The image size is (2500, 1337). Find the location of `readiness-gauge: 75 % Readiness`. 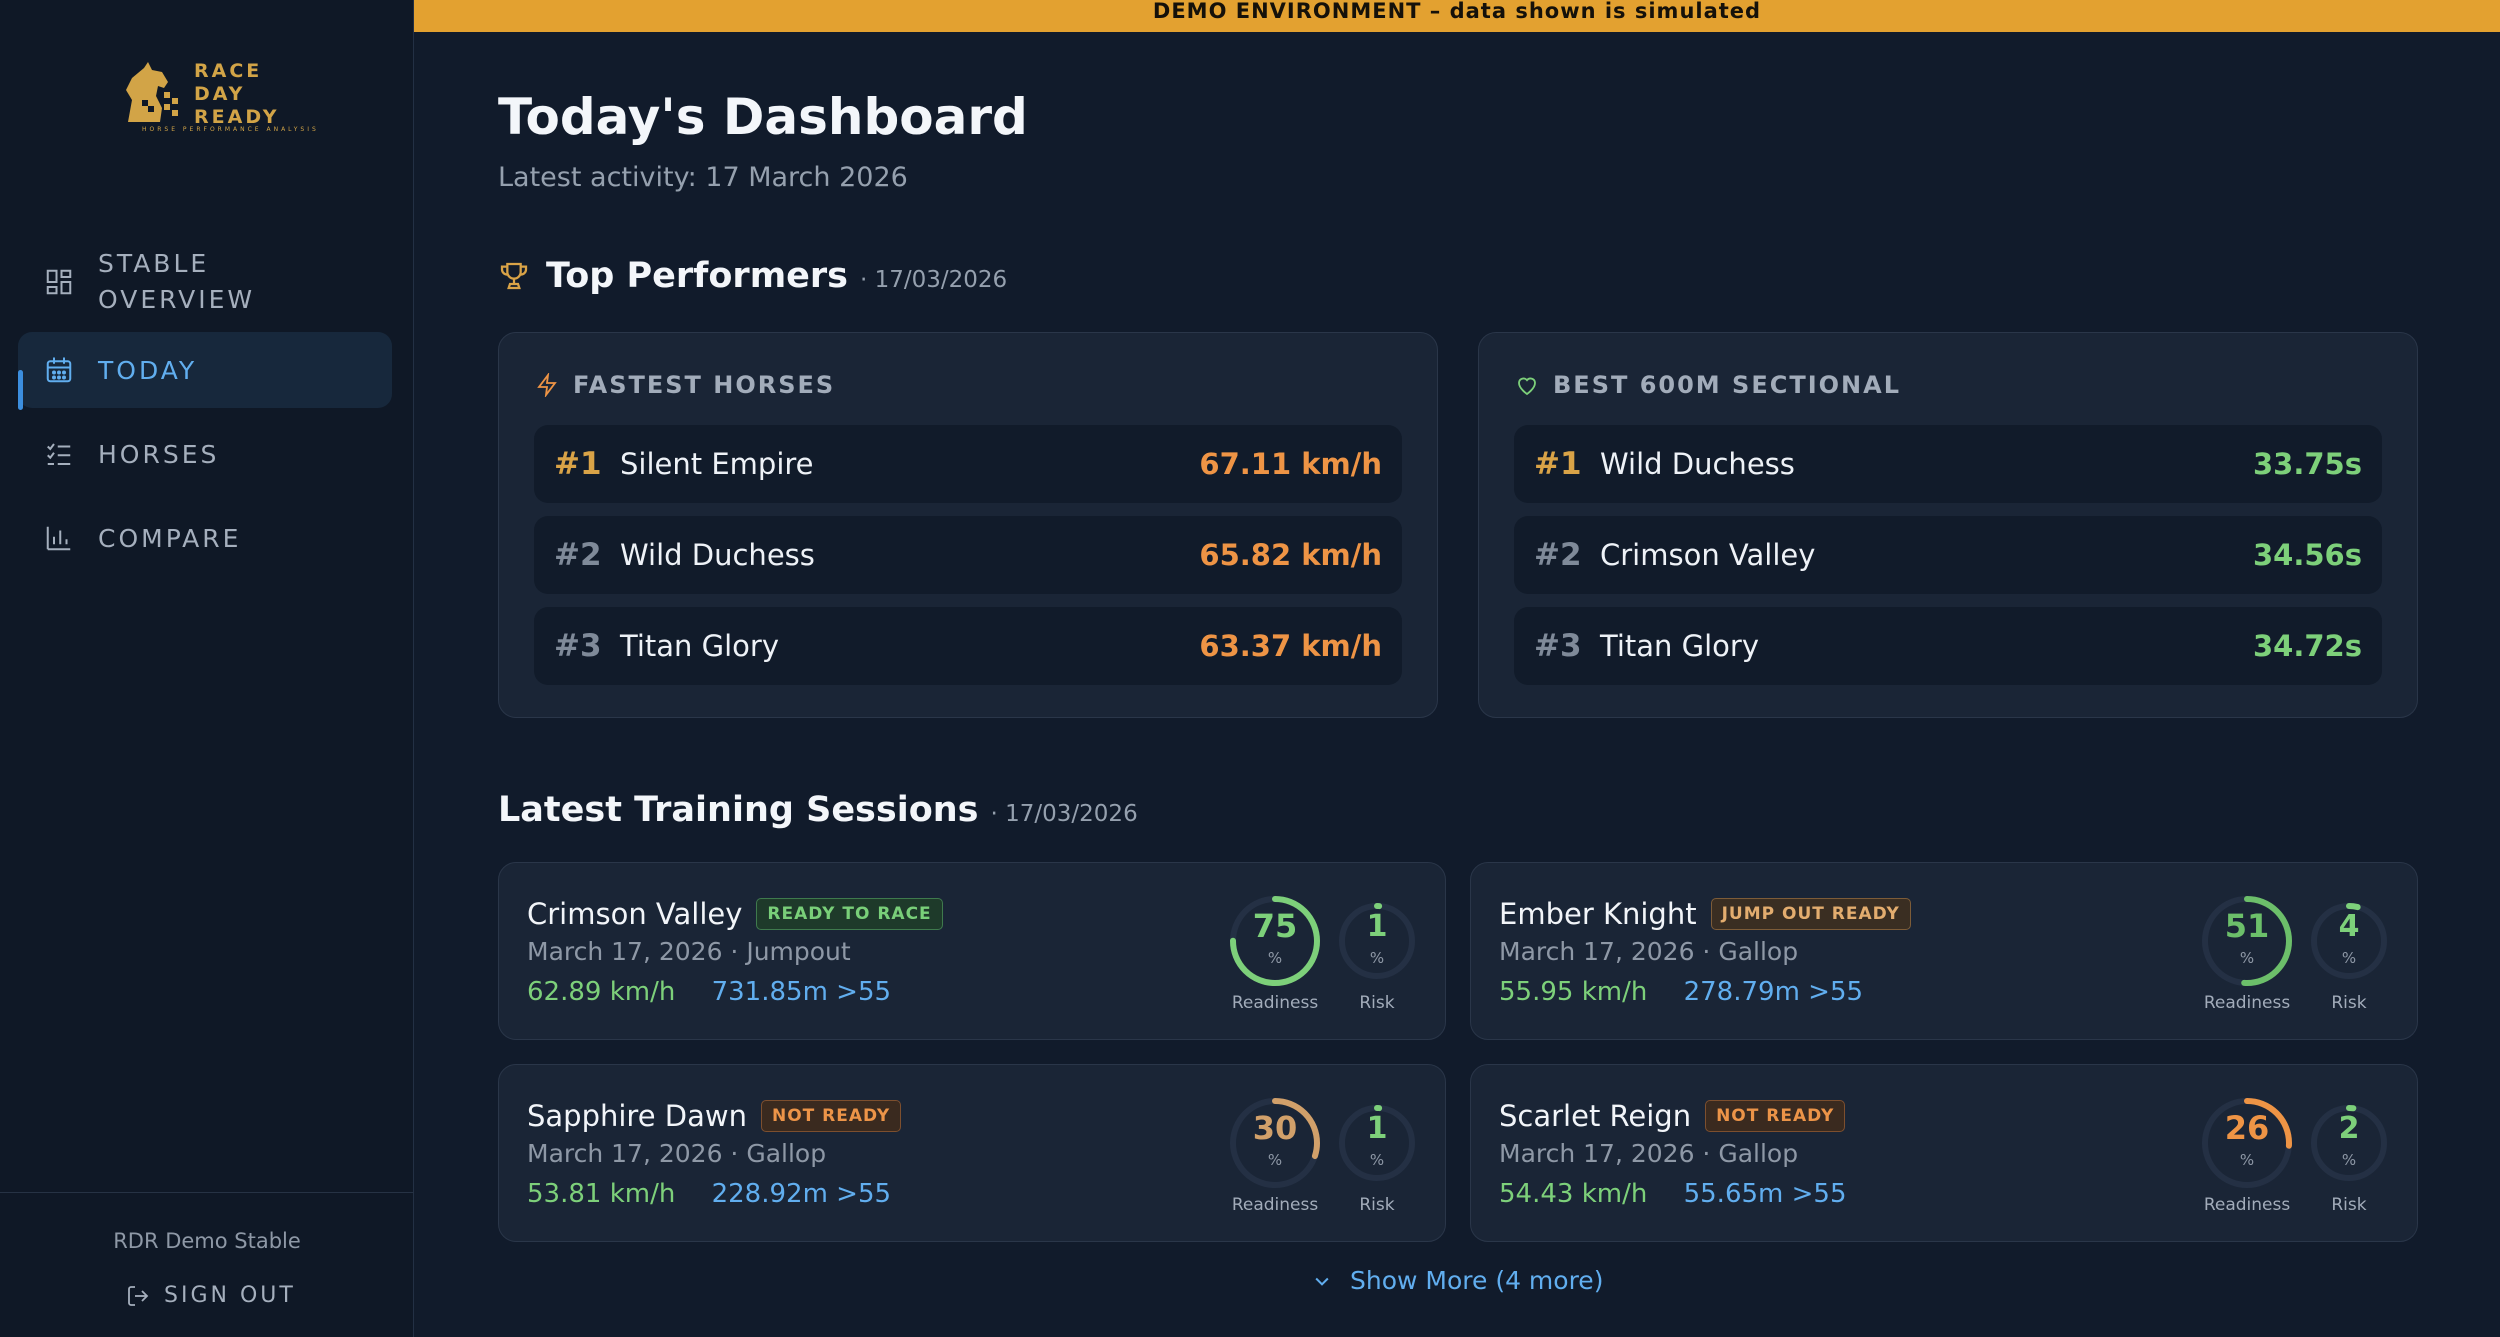

readiness-gauge: 75 % Readiness is located at coordinates (1275, 953).